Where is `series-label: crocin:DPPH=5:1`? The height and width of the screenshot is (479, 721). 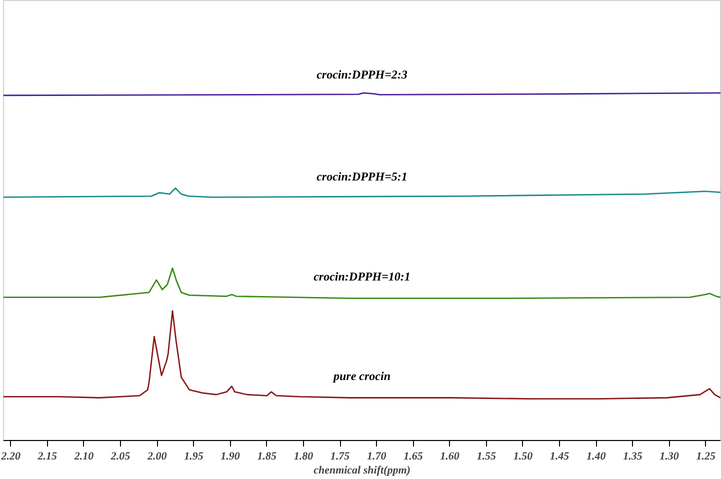 series-label: crocin:DPPH=5:1 is located at coordinates (362, 176).